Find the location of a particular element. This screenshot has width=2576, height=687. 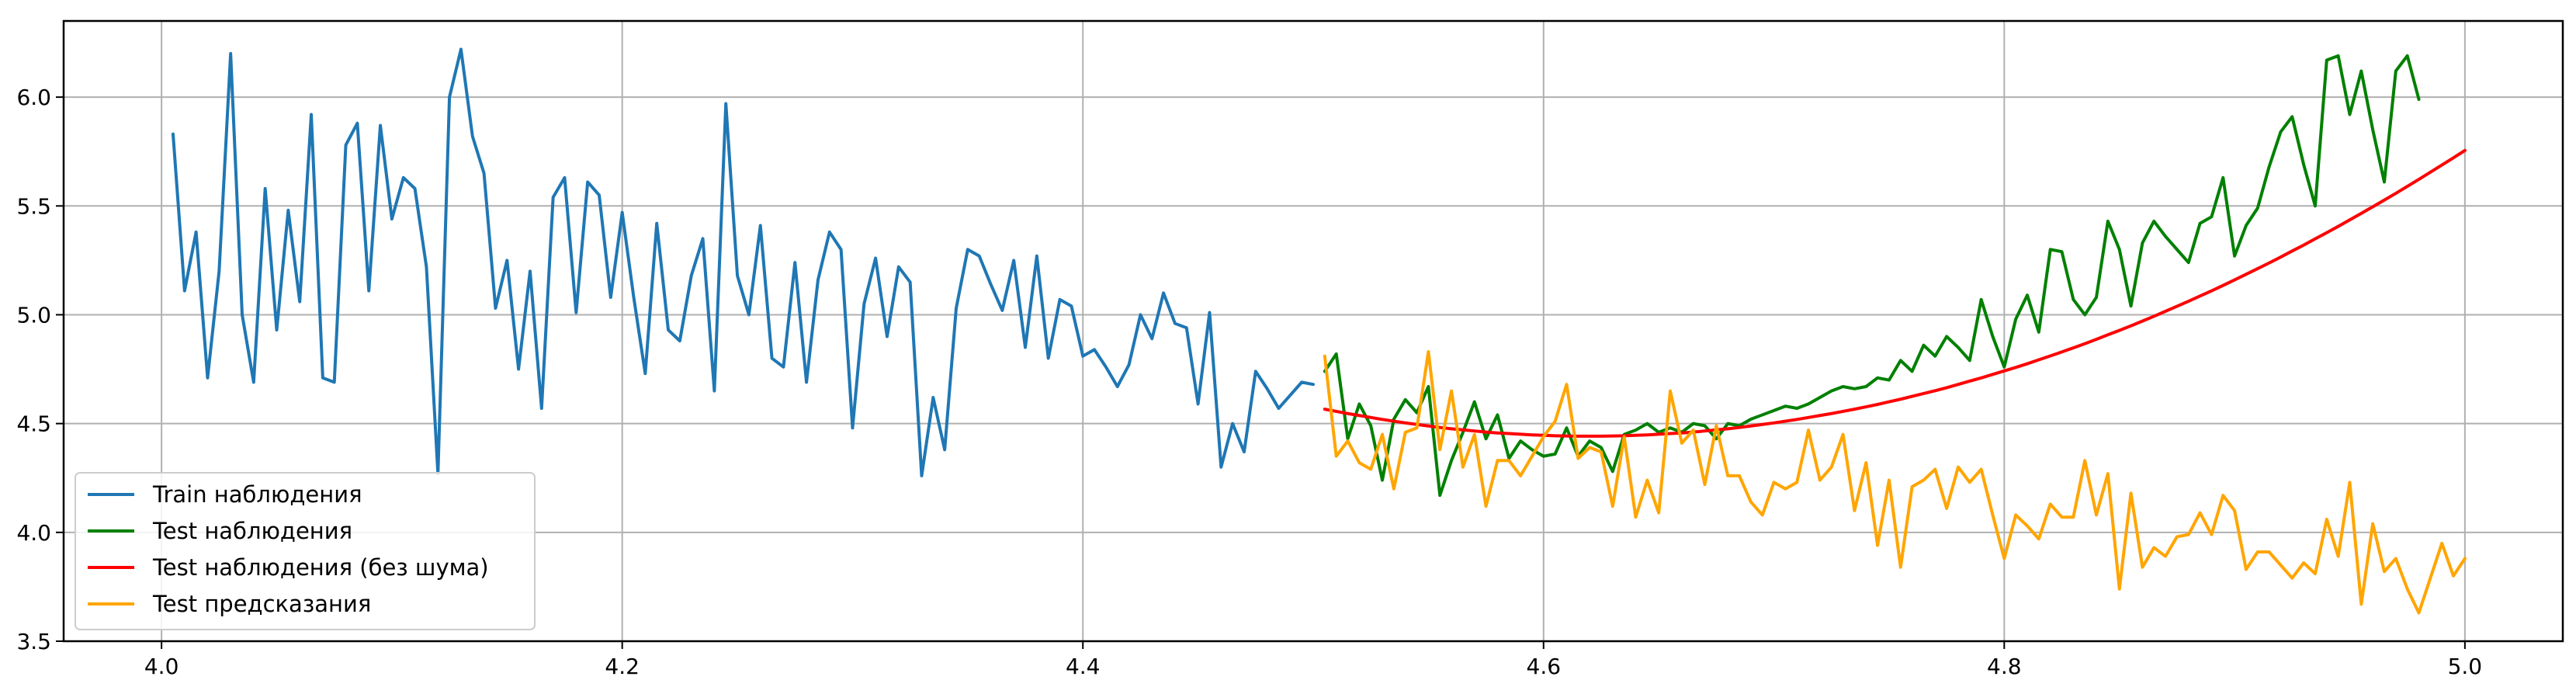

legend-label: Test наблюдения (без шума) is located at coordinates (320, 567).